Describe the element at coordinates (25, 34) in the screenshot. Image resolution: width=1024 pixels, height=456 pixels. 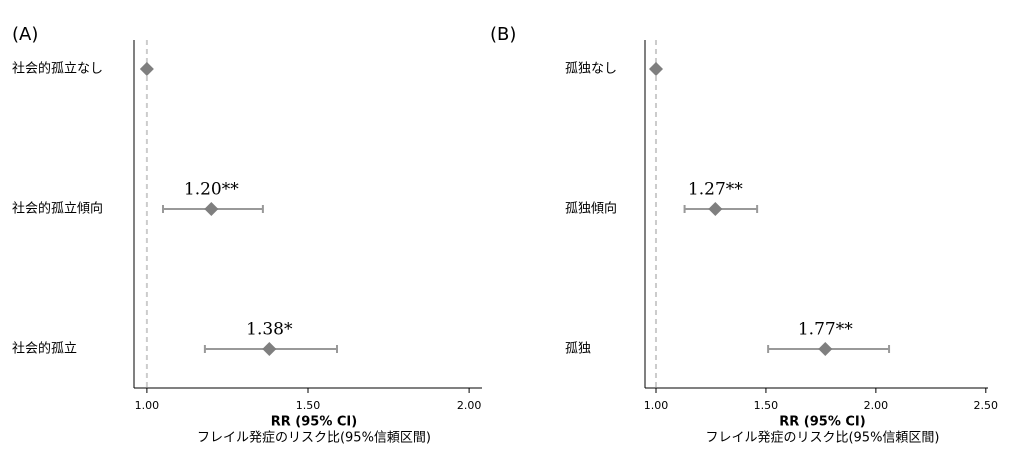
I see `panel-title: (A)` at that location.